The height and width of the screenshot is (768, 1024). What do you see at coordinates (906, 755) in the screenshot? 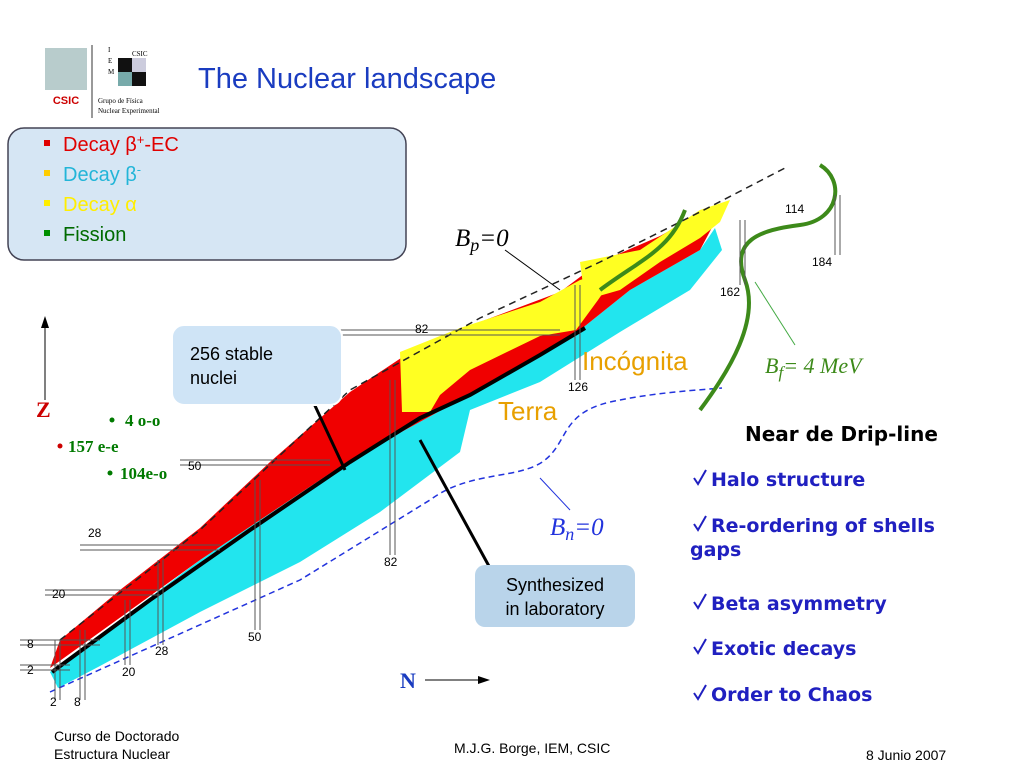
I see `footer-text: 8 Junio 2007` at bounding box center [906, 755].